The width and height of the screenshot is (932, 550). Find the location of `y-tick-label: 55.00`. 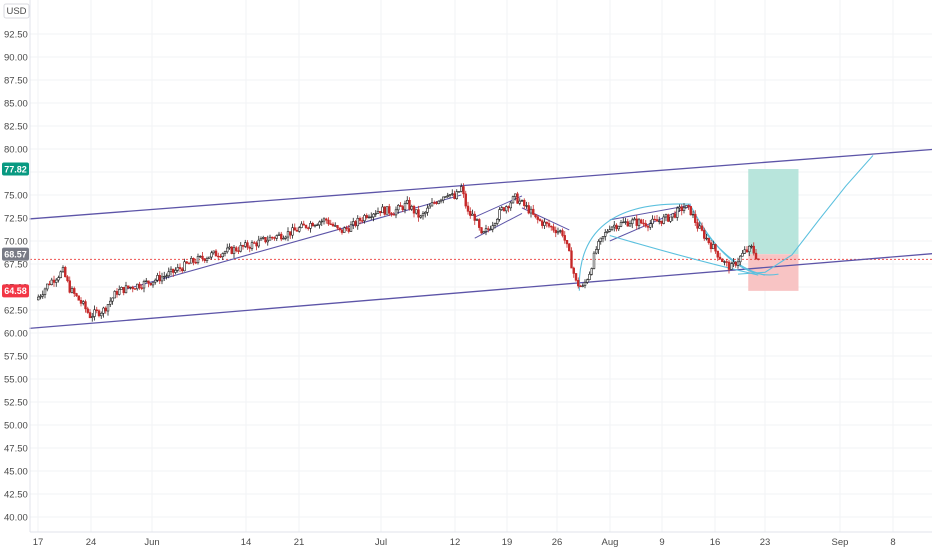

y-tick-label: 55.00 is located at coordinates (16, 380).